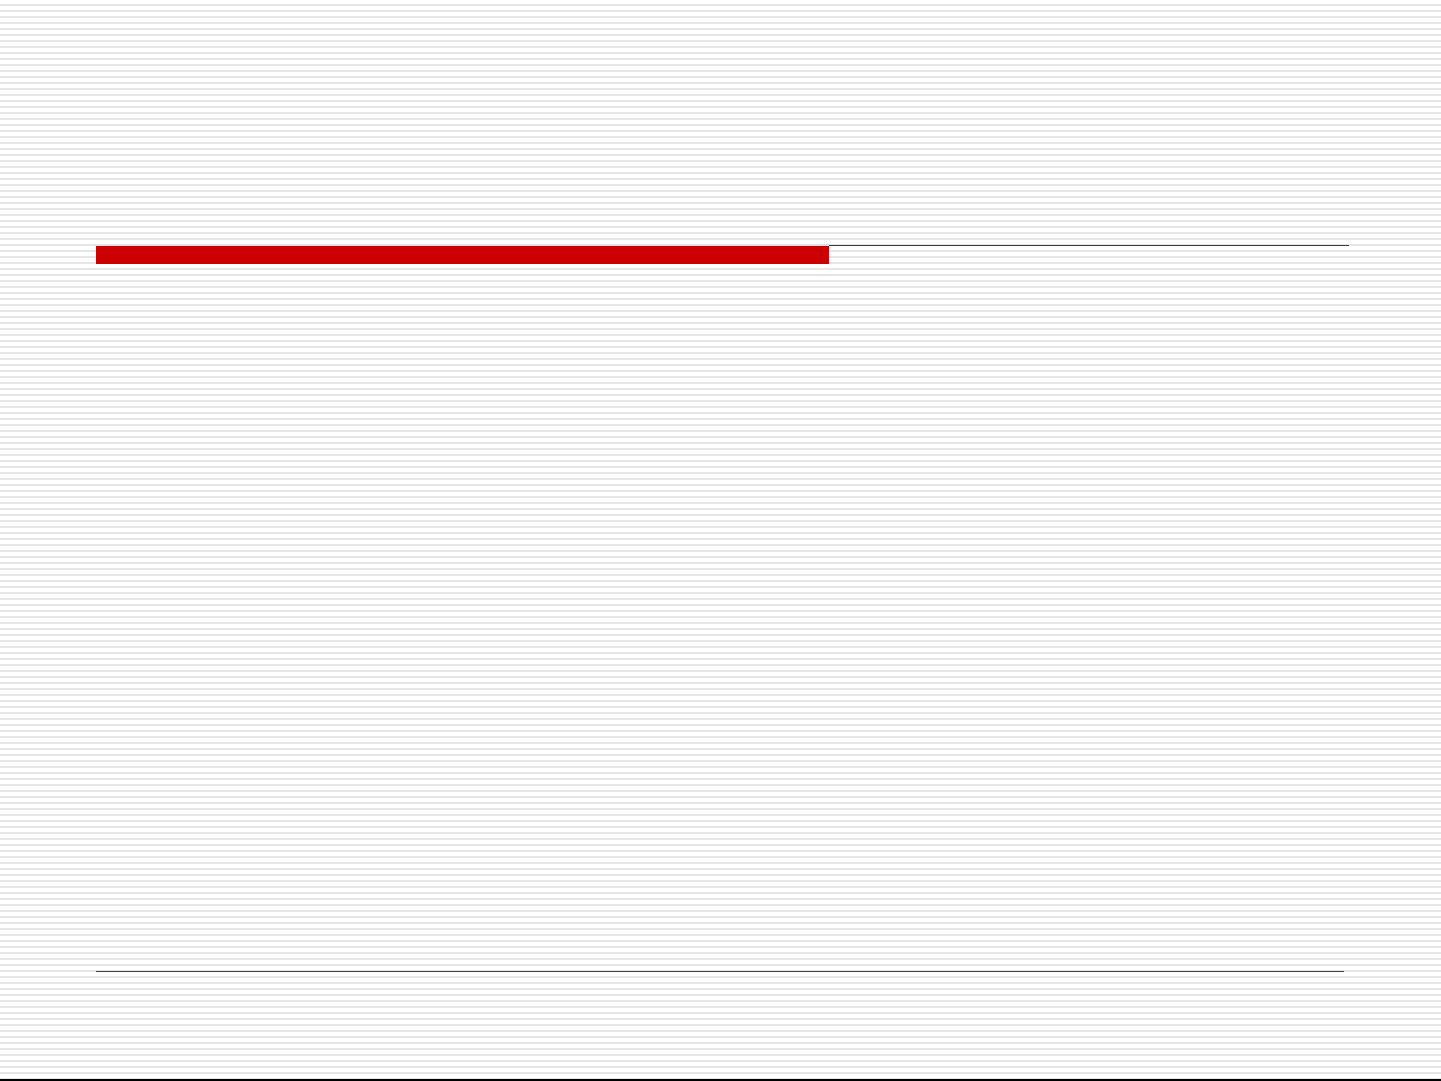 Image resolution: width=1441 pixels, height=1081 pixels. What do you see at coordinates (462, 255) in the screenshot?
I see `title-accent-bar` at bounding box center [462, 255].